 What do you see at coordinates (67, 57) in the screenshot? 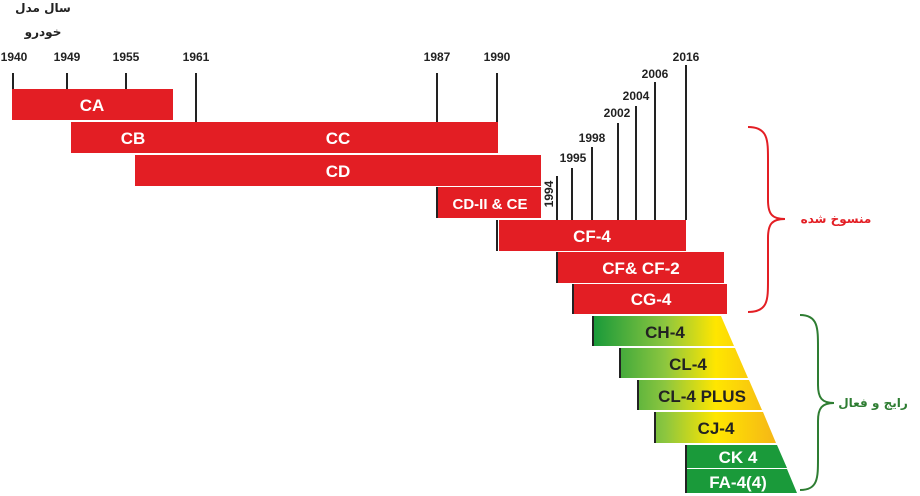
I see `year-label: 1949` at bounding box center [67, 57].